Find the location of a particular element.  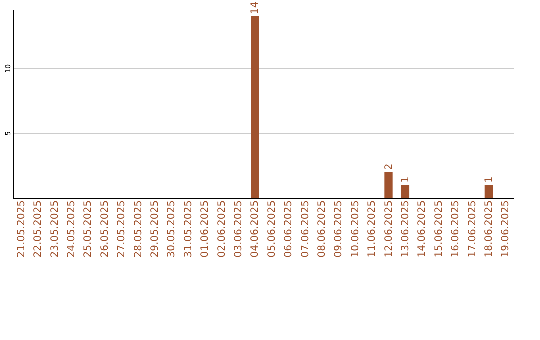

x-tick-label: 30.05.2025 is located at coordinates (172, 229).